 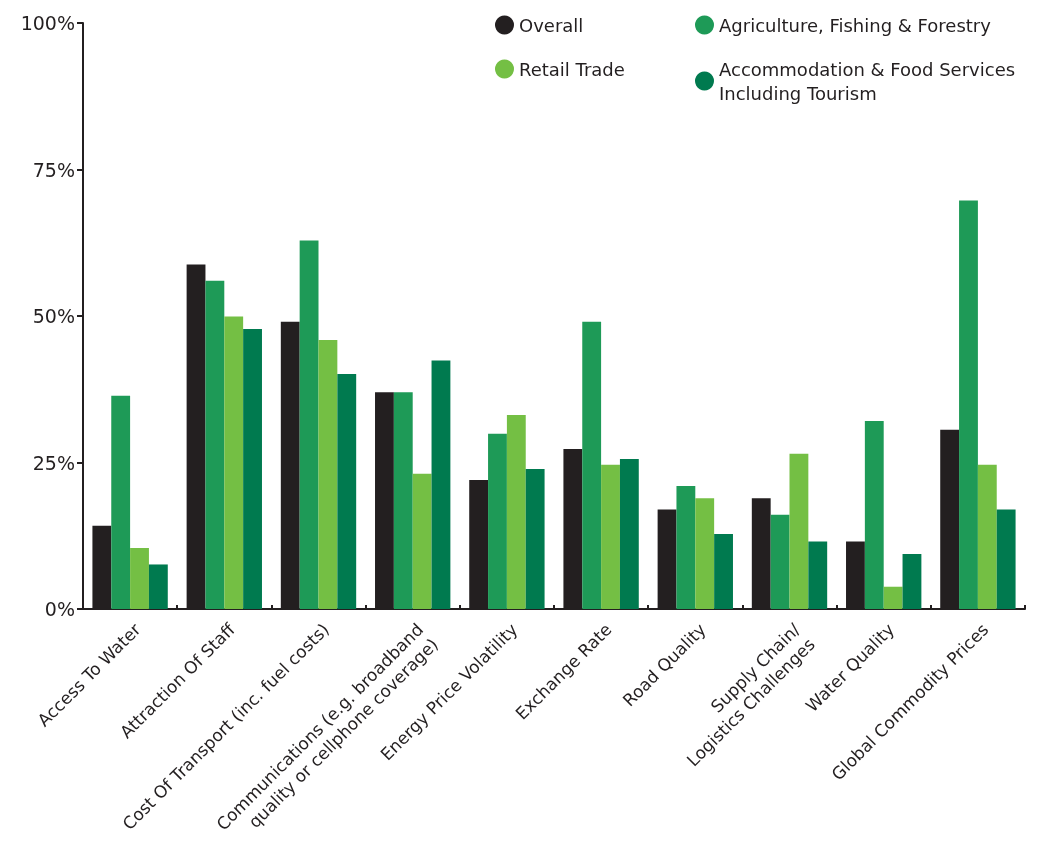 What do you see at coordinates (47, 23) in the screenshot?
I see `y-tick-label: 100%` at bounding box center [47, 23].